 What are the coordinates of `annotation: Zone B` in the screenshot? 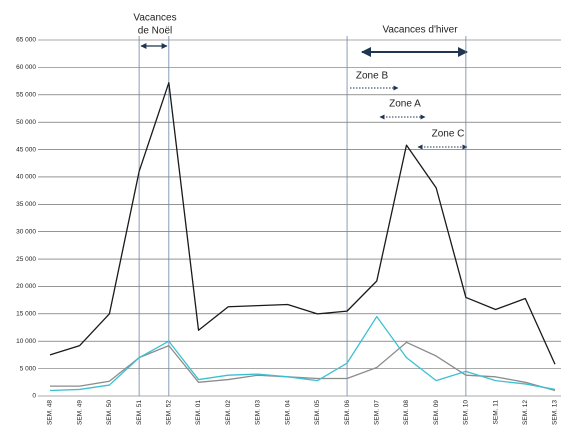 It's located at (372, 76).